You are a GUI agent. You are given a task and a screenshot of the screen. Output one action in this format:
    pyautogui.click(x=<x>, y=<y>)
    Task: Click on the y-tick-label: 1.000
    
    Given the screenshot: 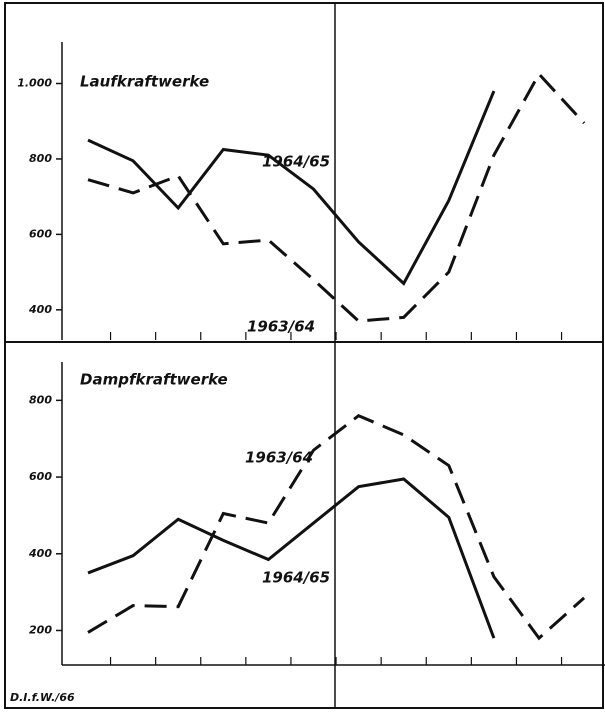 What is the action you would take?
    pyautogui.click(x=34, y=82)
    